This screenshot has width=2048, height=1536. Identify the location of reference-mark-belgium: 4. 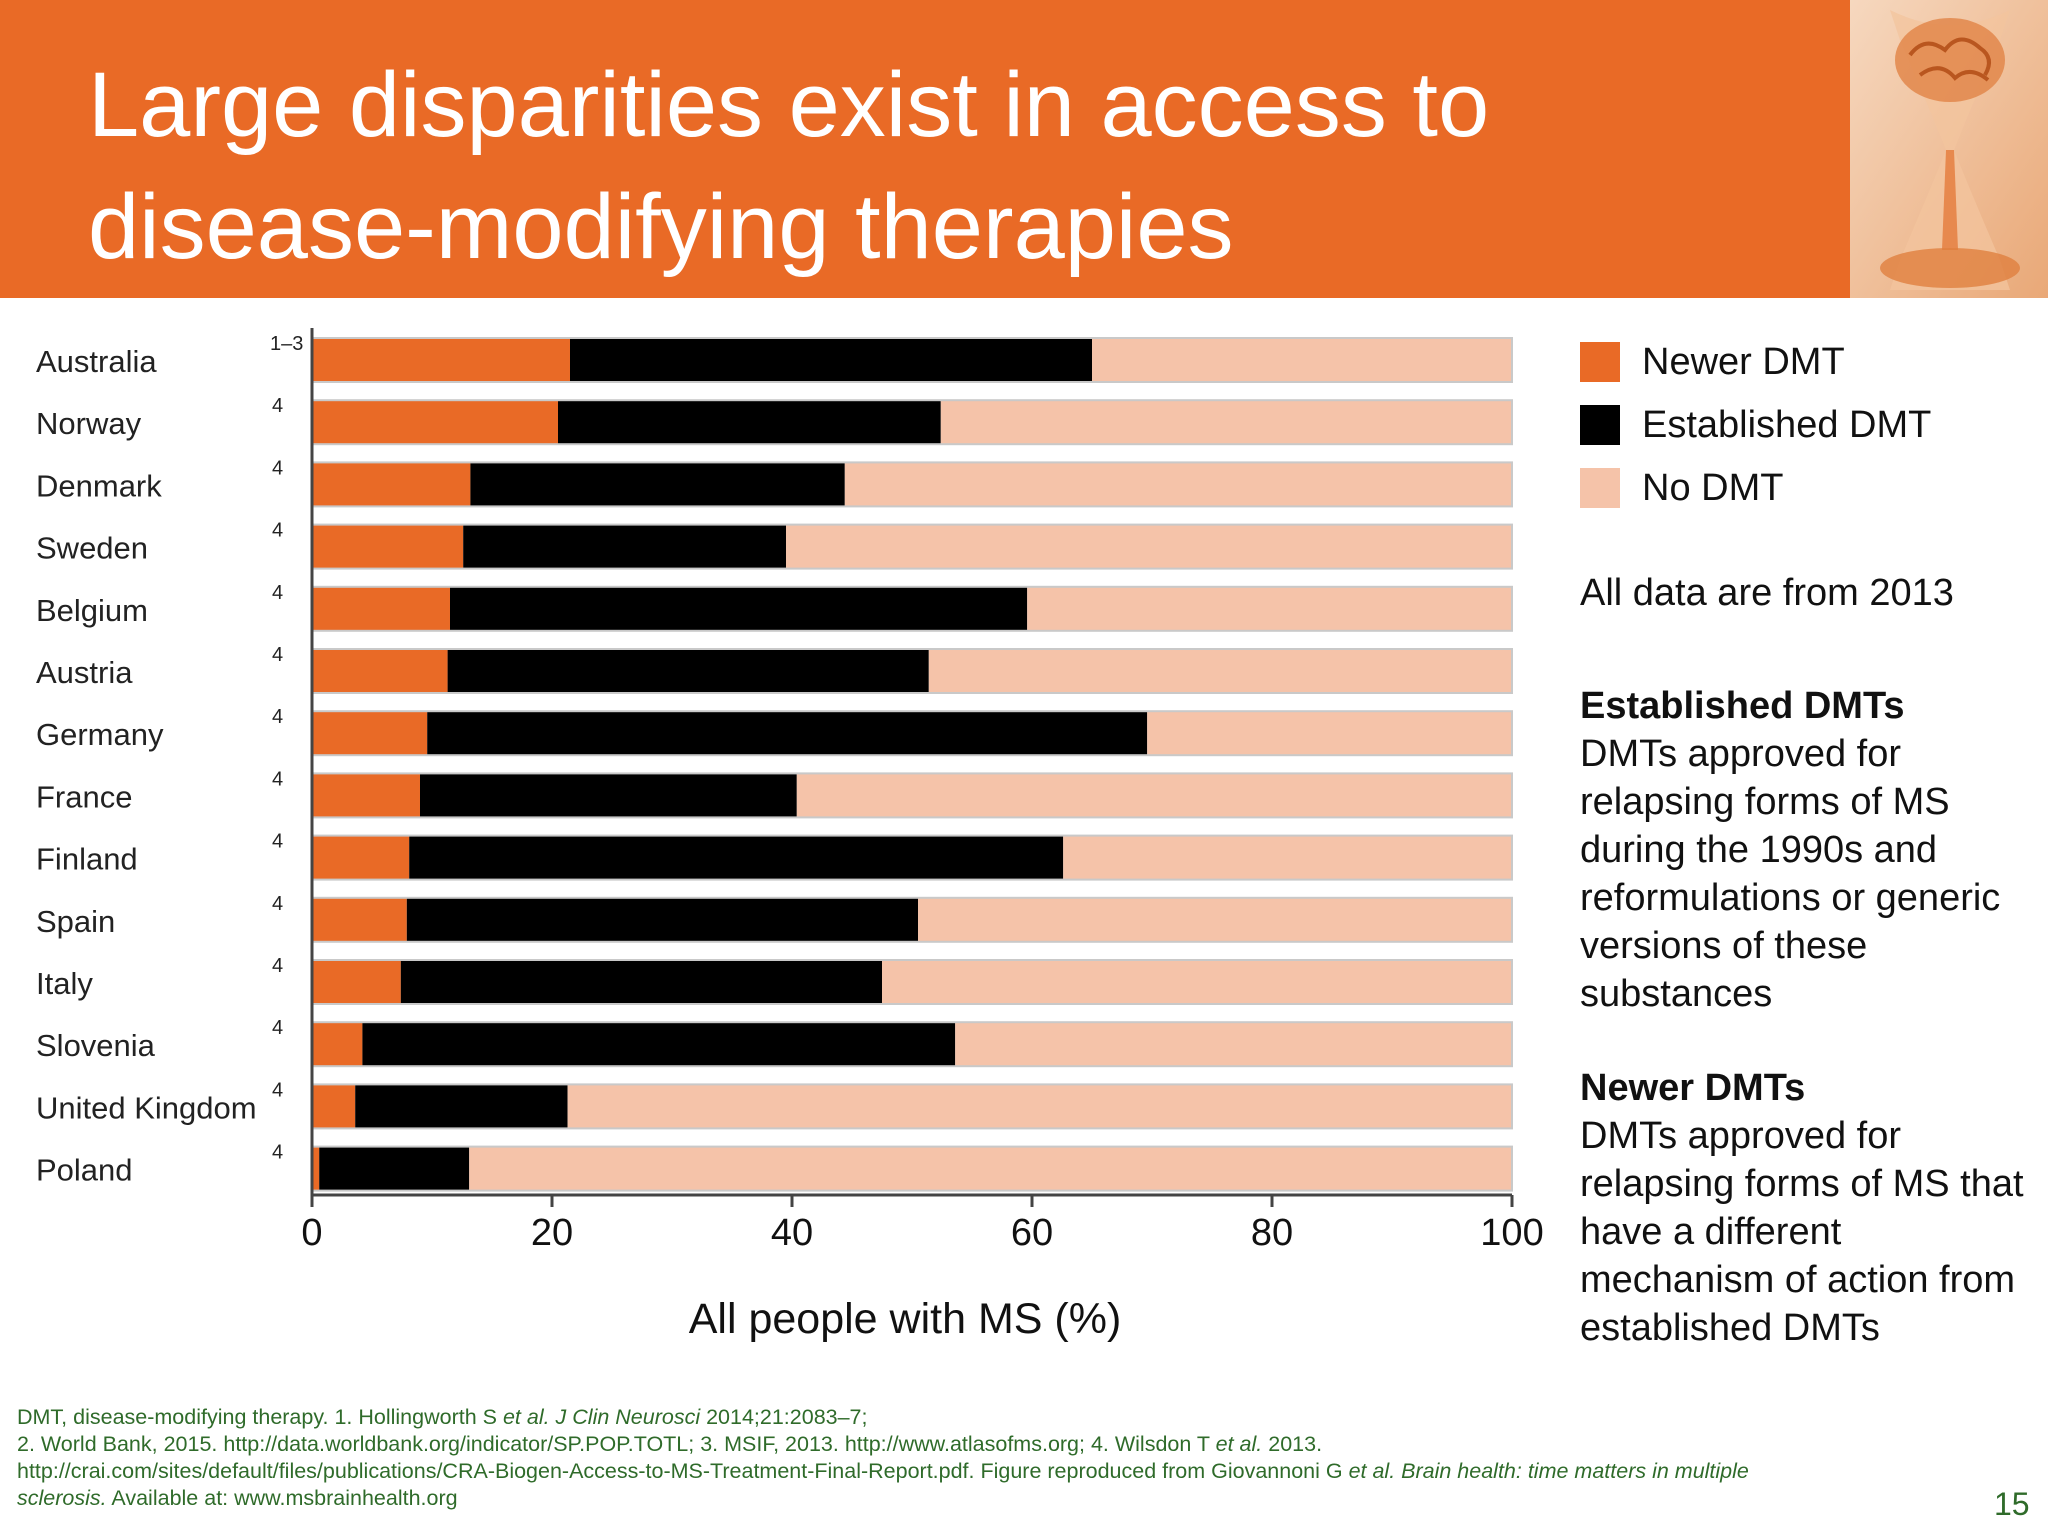
(277, 593).